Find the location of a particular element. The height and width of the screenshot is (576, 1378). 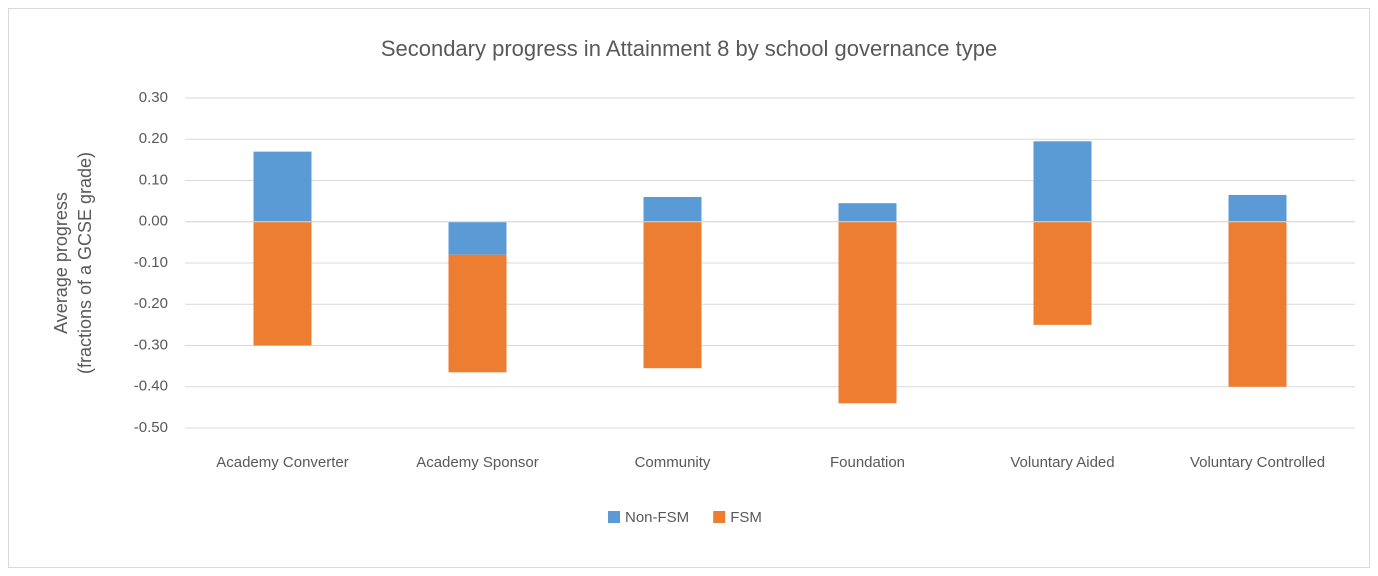

x-tick-label: Academy Sponsor is located at coordinates (477, 462).